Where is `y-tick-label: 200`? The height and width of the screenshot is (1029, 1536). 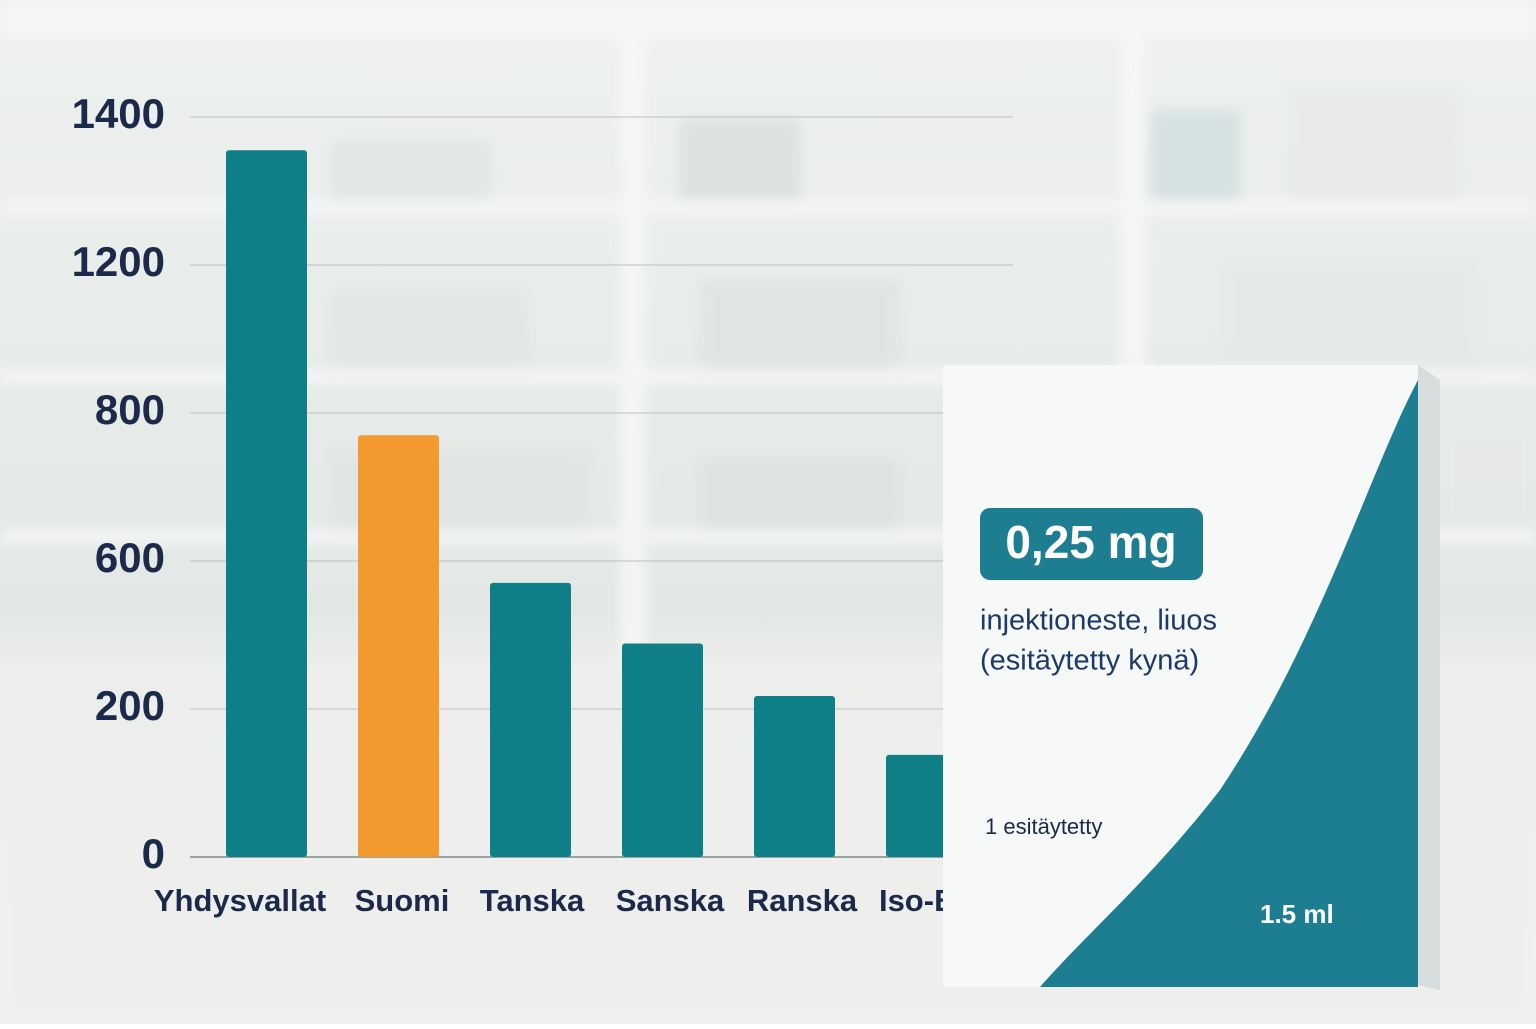
y-tick-label: 200 is located at coordinates (130, 705).